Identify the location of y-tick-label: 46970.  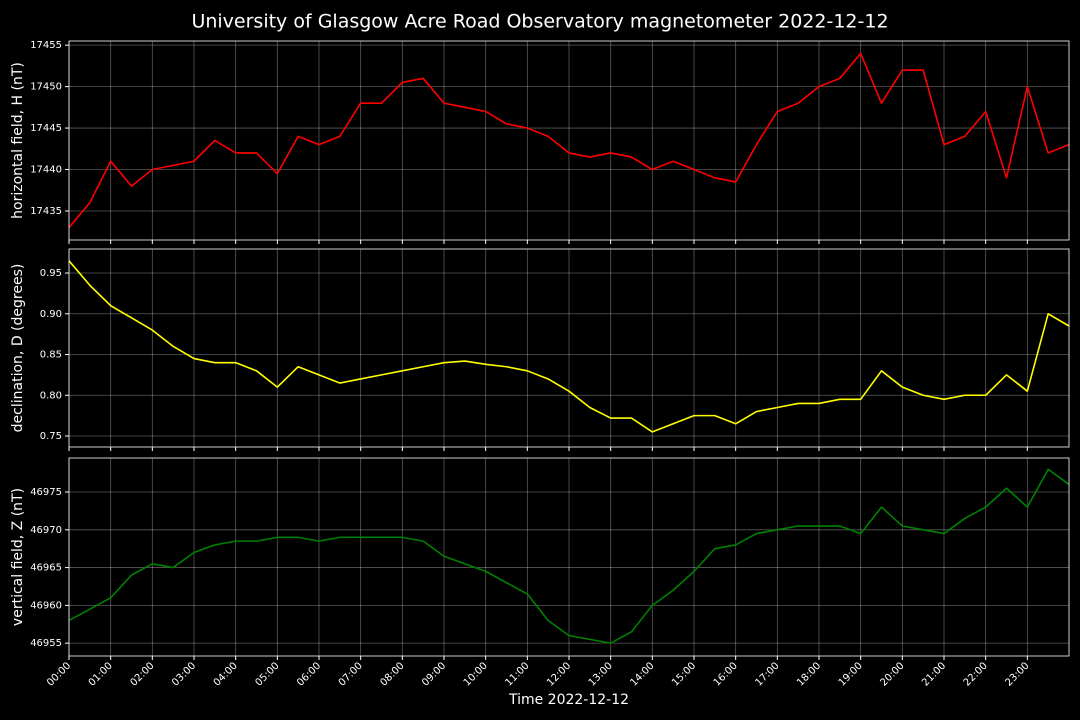
(46, 530).